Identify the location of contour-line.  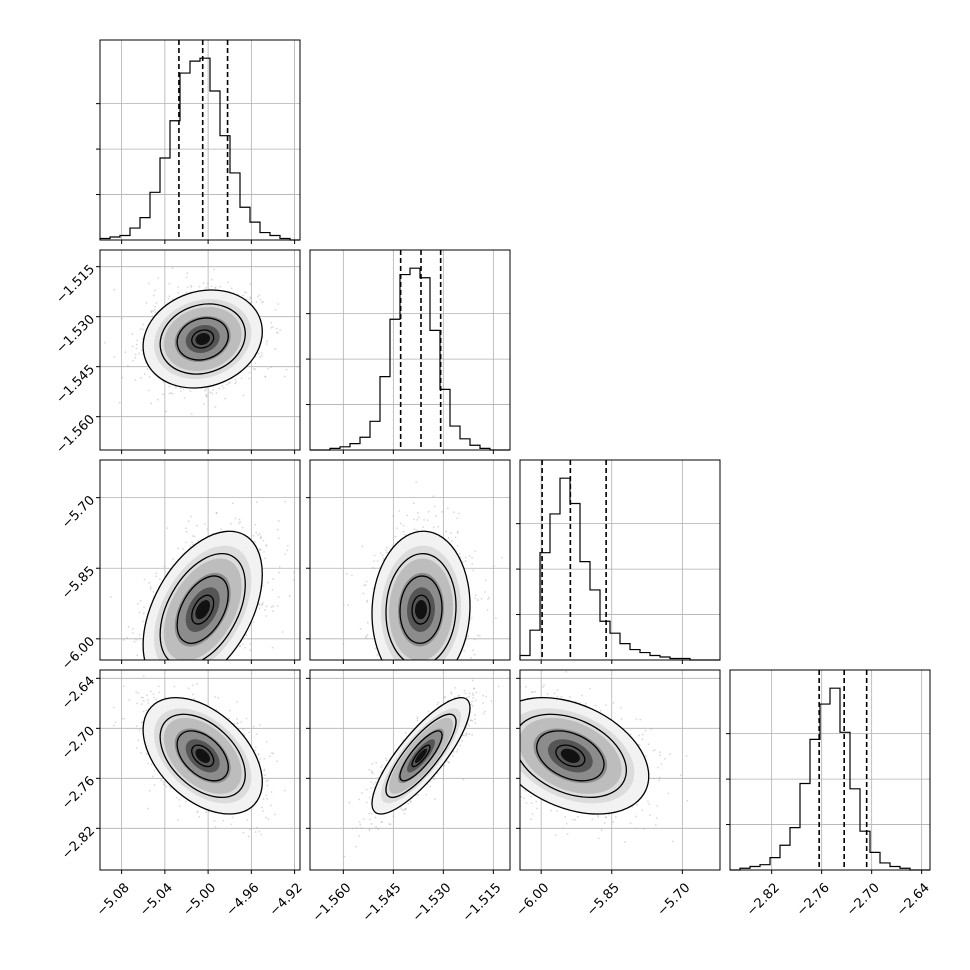
(202, 339).